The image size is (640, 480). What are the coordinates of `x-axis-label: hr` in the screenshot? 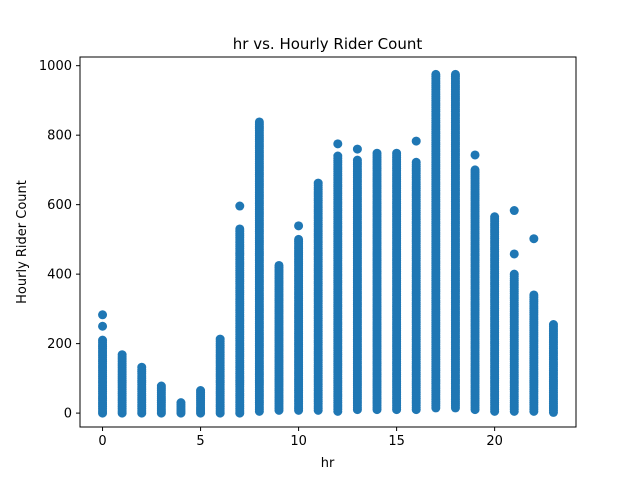 It's located at (328, 463).